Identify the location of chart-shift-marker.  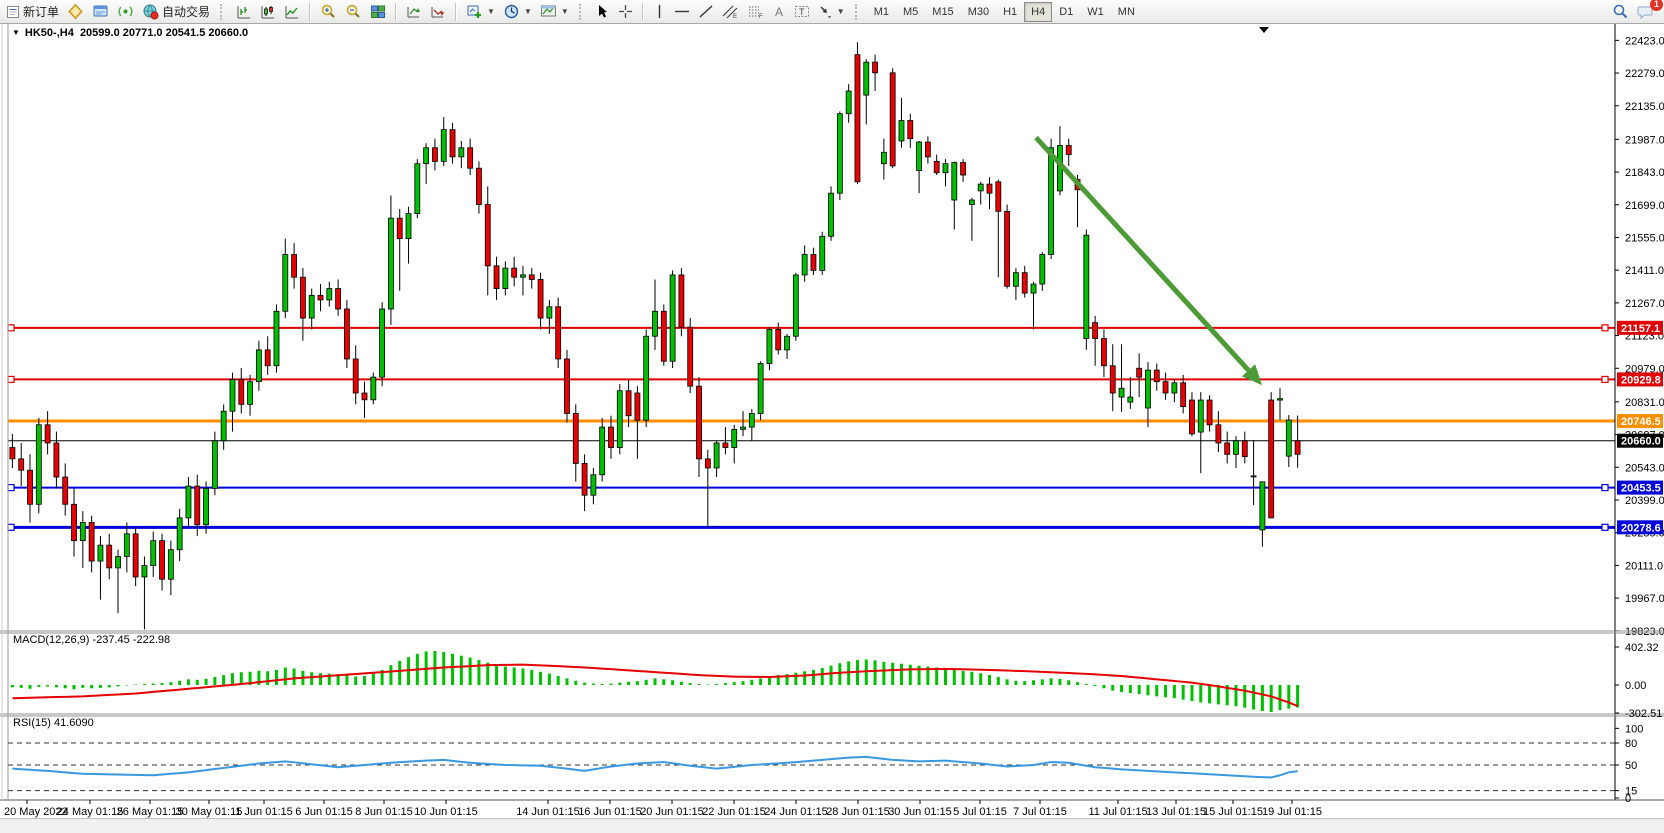
(1264, 30).